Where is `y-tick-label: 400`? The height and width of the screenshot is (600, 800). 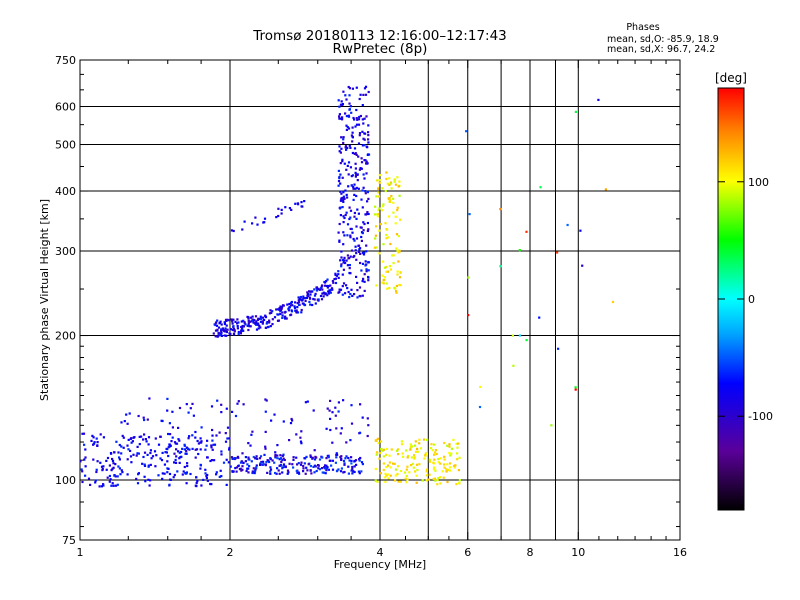 y-tick-label: 400 is located at coordinates (65, 191).